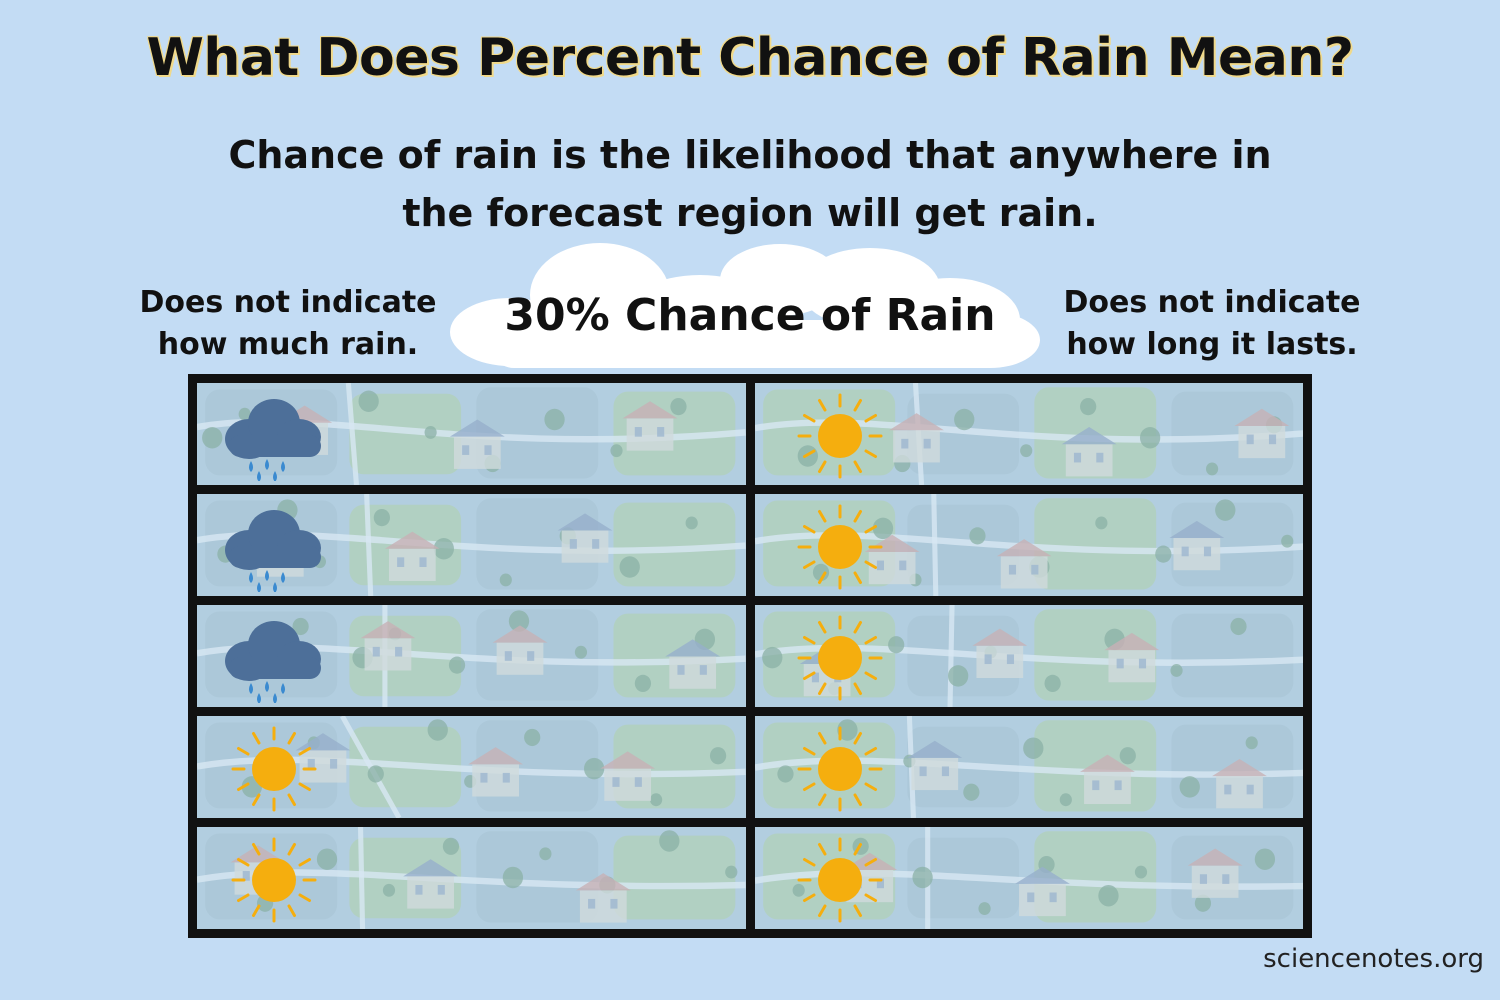 The height and width of the screenshot is (1000, 1500). What do you see at coordinates (1212, 324) in the screenshot?
I see `right-note: Does not indicate how long it lasts.` at bounding box center [1212, 324].